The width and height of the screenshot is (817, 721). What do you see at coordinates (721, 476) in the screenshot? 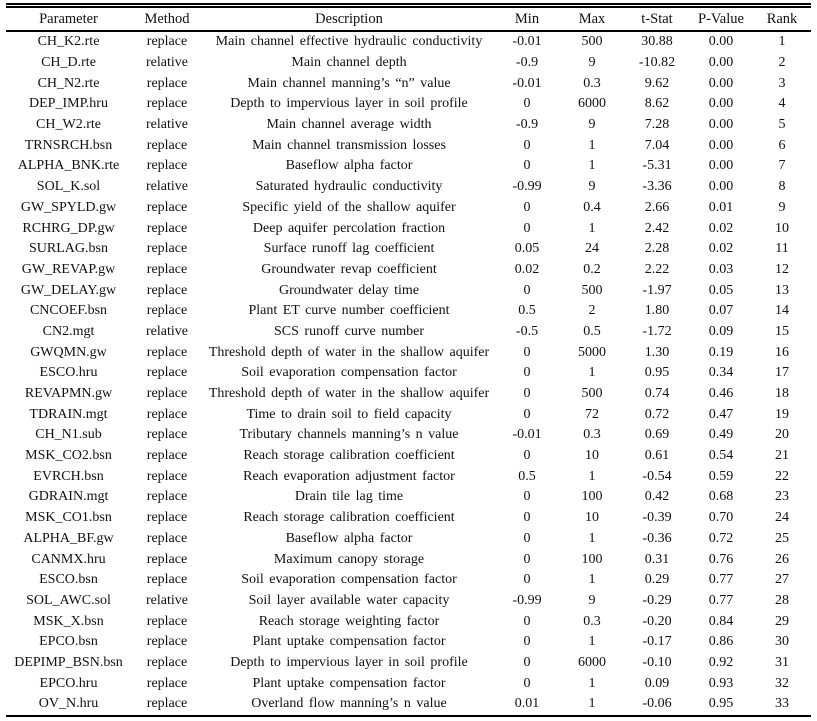
I see `table-cell: 0.59` at bounding box center [721, 476].